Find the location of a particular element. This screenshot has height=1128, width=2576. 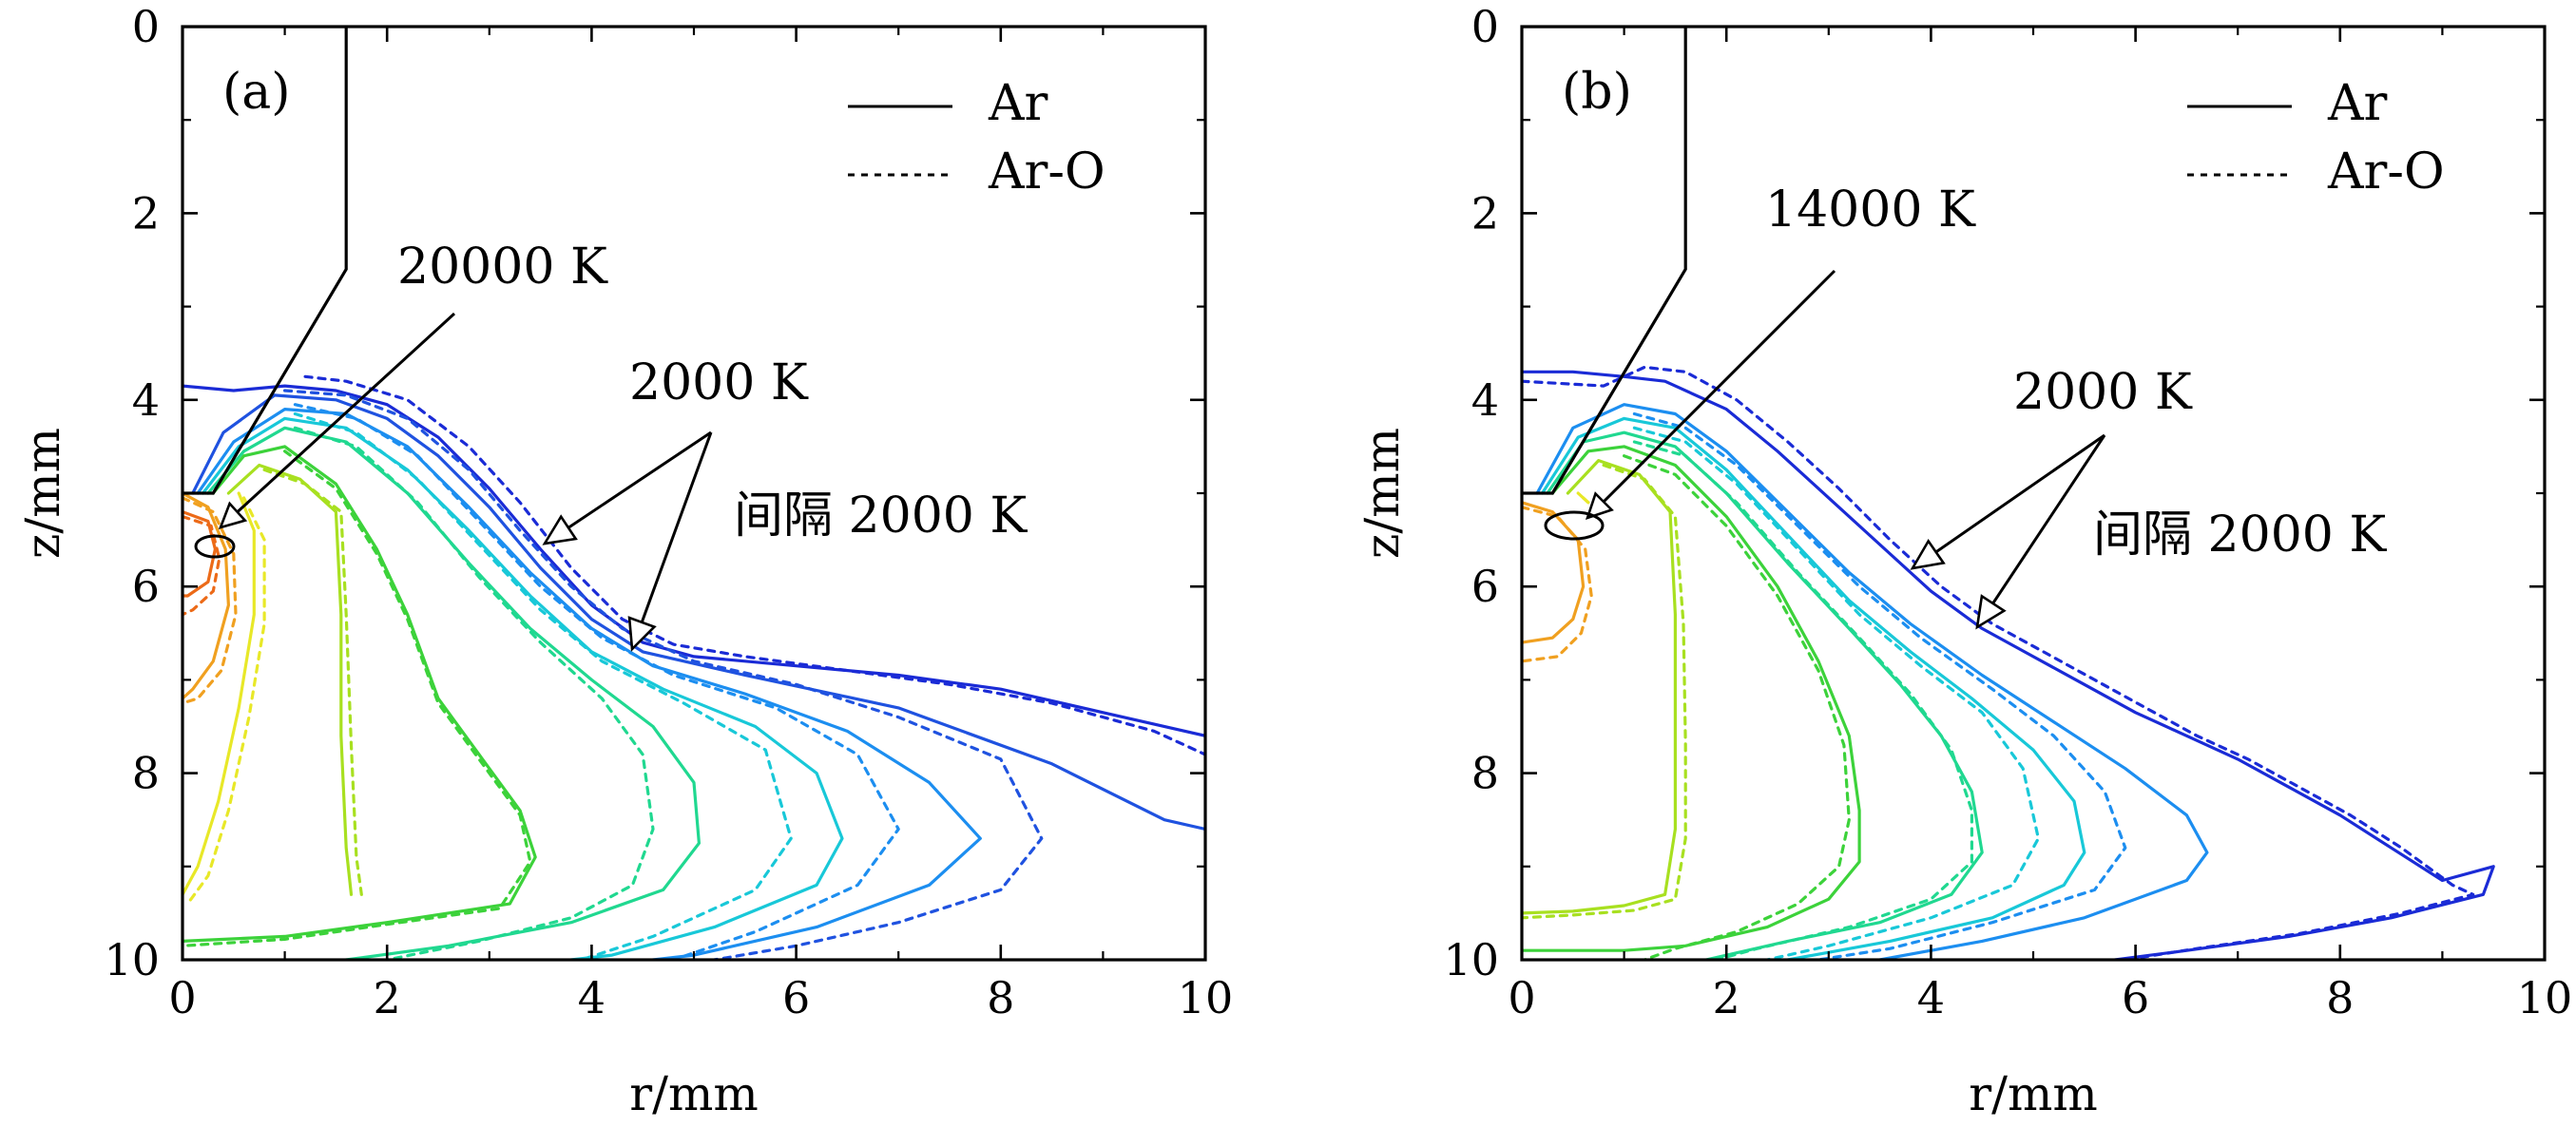

contour-18000k-ar-o-line is located at coordinates (210, 600).